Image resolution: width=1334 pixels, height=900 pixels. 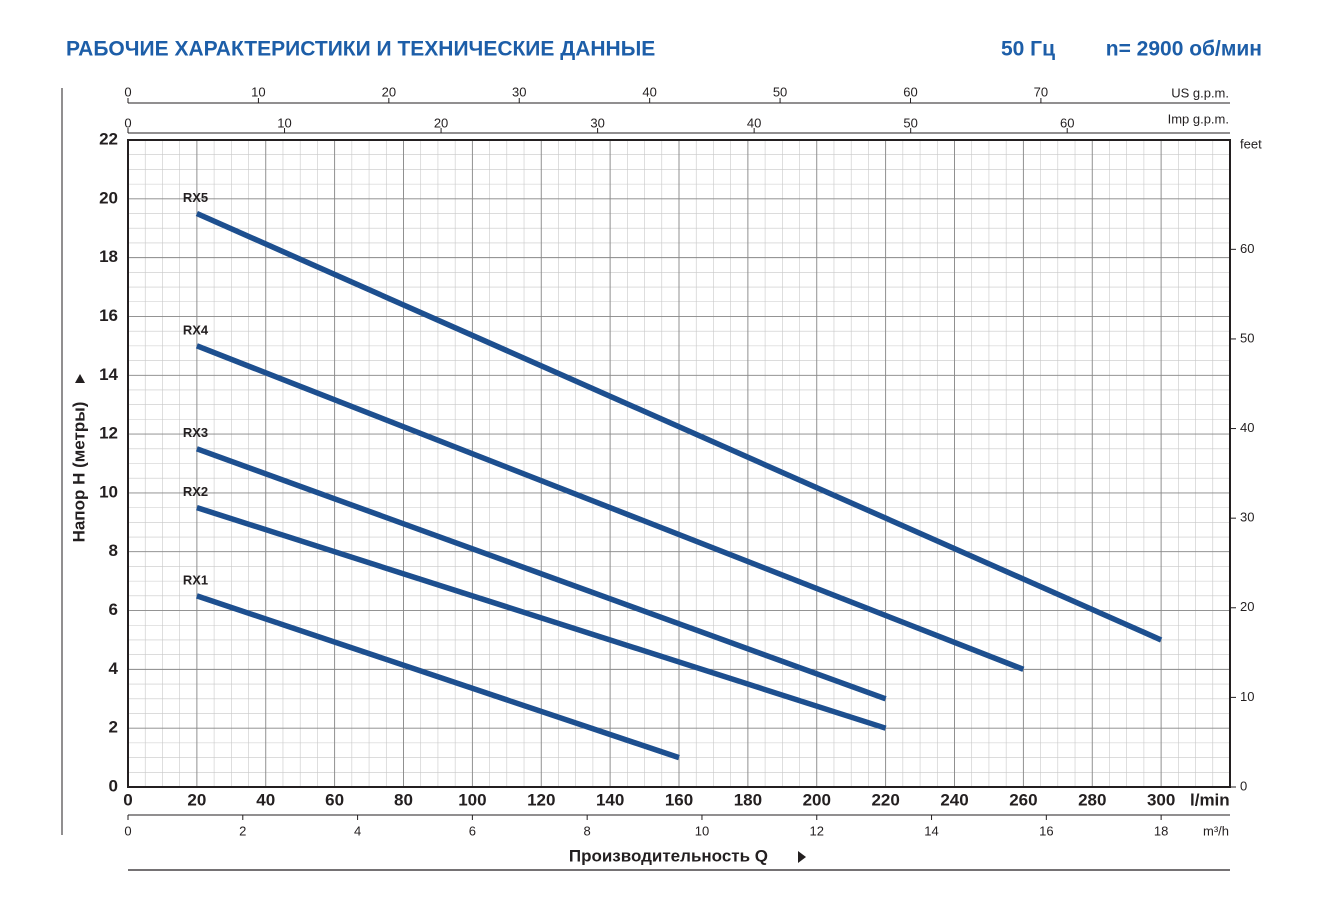 What do you see at coordinates (108, 197) in the screenshot?
I see `y-tick-label: 20` at bounding box center [108, 197].